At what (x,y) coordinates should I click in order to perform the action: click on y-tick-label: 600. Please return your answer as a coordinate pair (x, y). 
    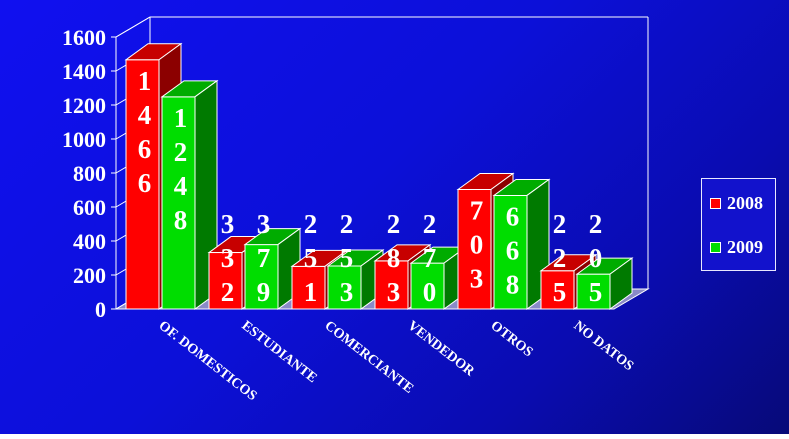
    Looking at the image, I should click on (89, 207).